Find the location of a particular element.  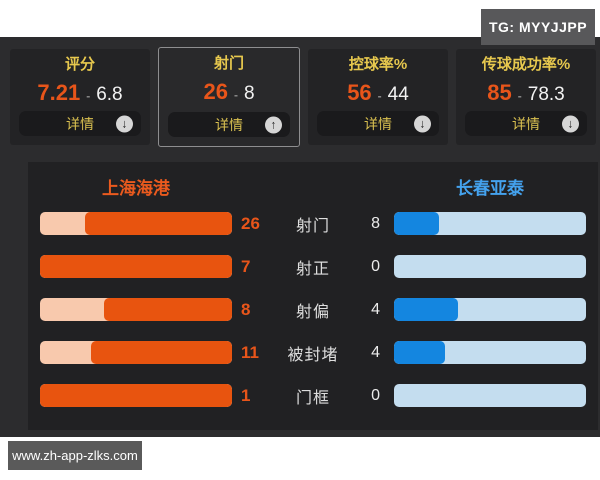

stat-card-away-value: 44 is located at coordinates (398, 94).